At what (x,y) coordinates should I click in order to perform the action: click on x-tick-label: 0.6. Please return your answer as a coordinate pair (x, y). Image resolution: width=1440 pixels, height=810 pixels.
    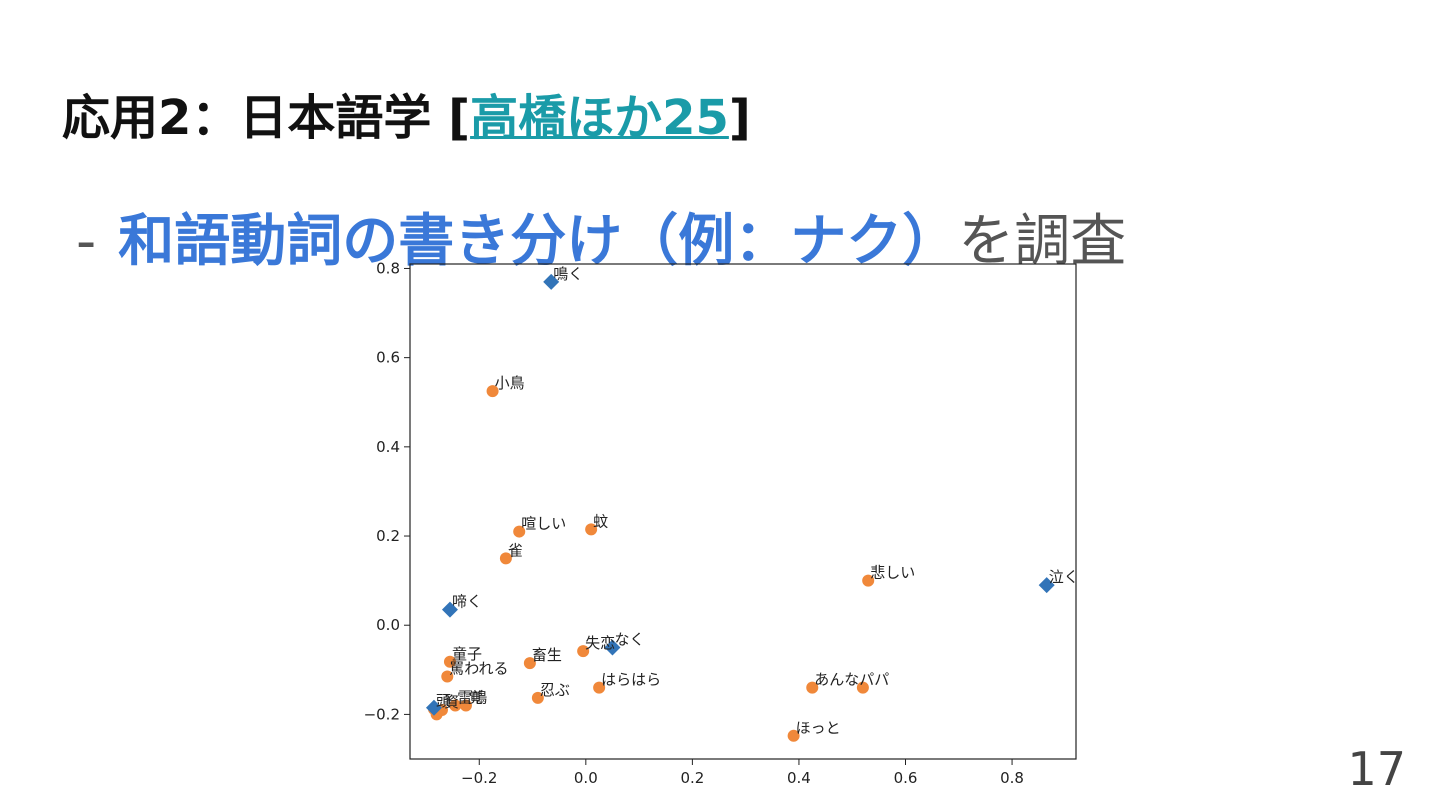
    Looking at the image, I should click on (906, 778).